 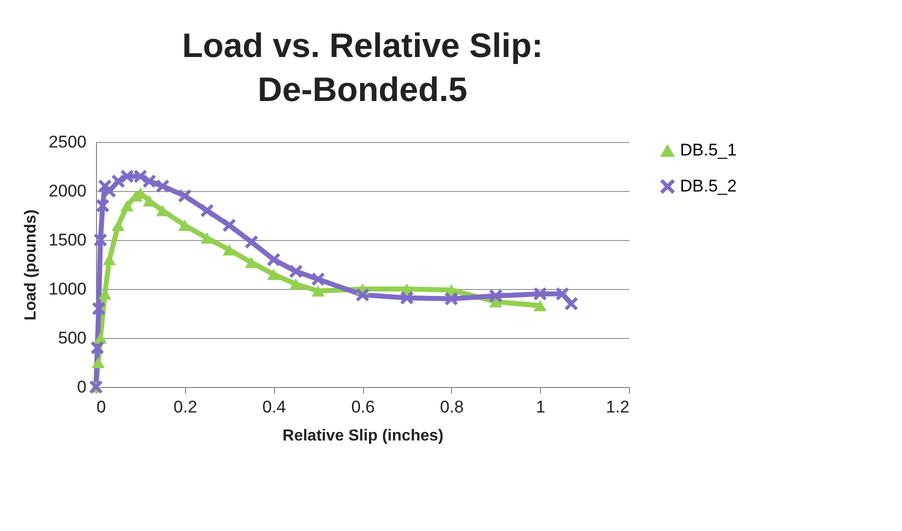 I want to click on x-tick-label: 0.2, so click(x=186, y=407).